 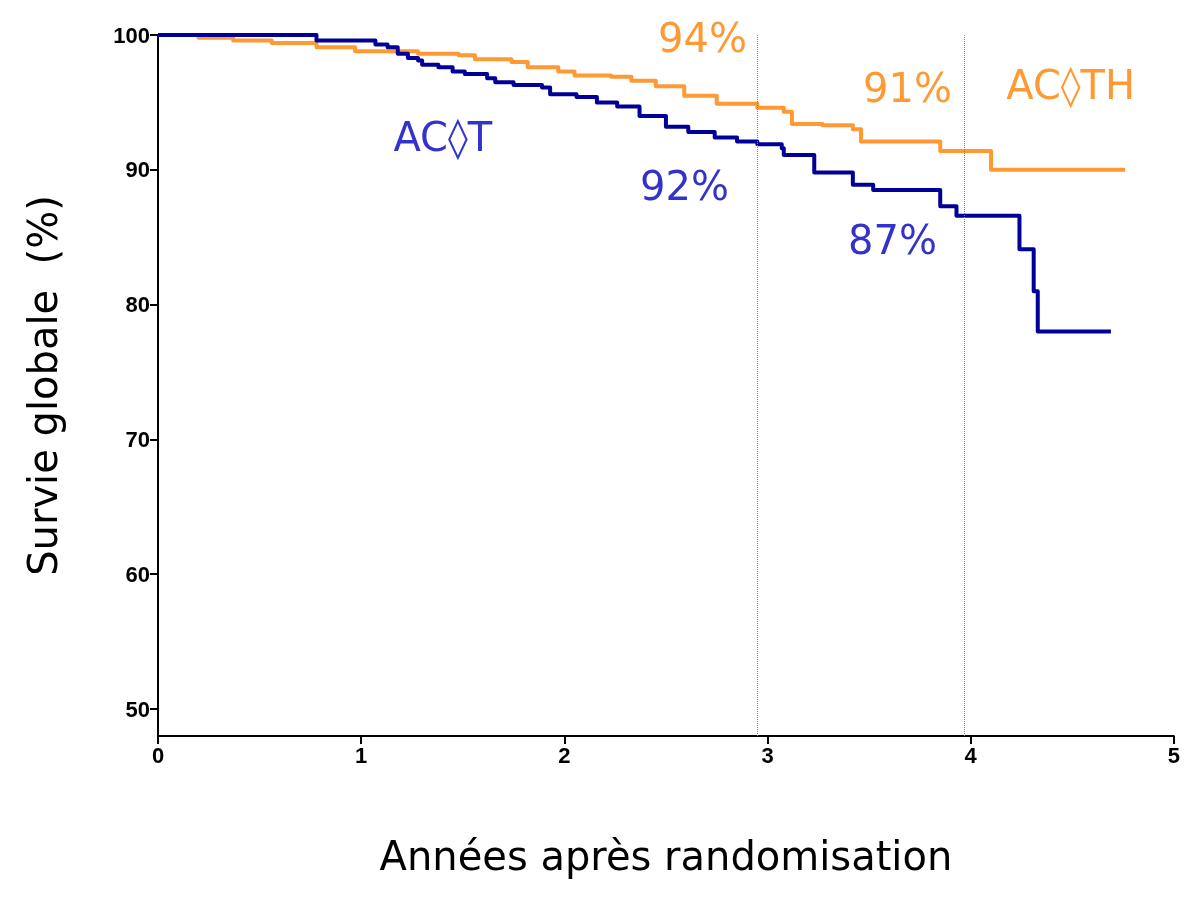 I want to click on x-tick-label: 5, so click(x=1174, y=755).